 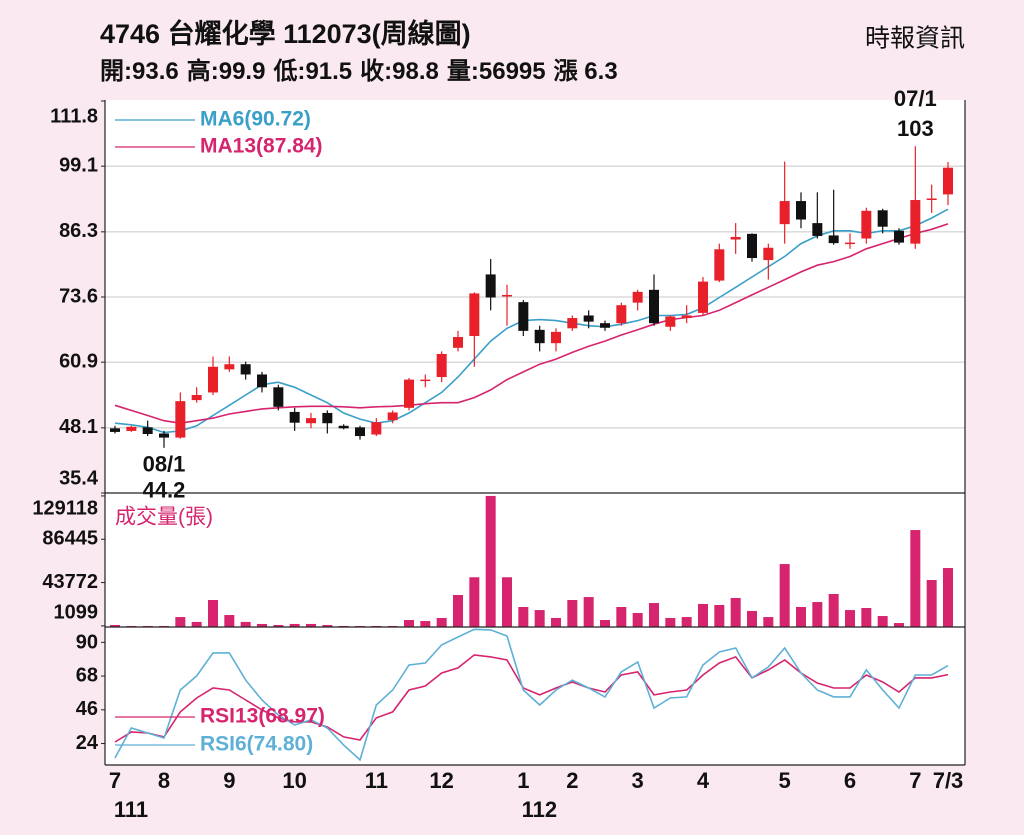 I want to click on quote-label: 收:, so click(x=376, y=71).